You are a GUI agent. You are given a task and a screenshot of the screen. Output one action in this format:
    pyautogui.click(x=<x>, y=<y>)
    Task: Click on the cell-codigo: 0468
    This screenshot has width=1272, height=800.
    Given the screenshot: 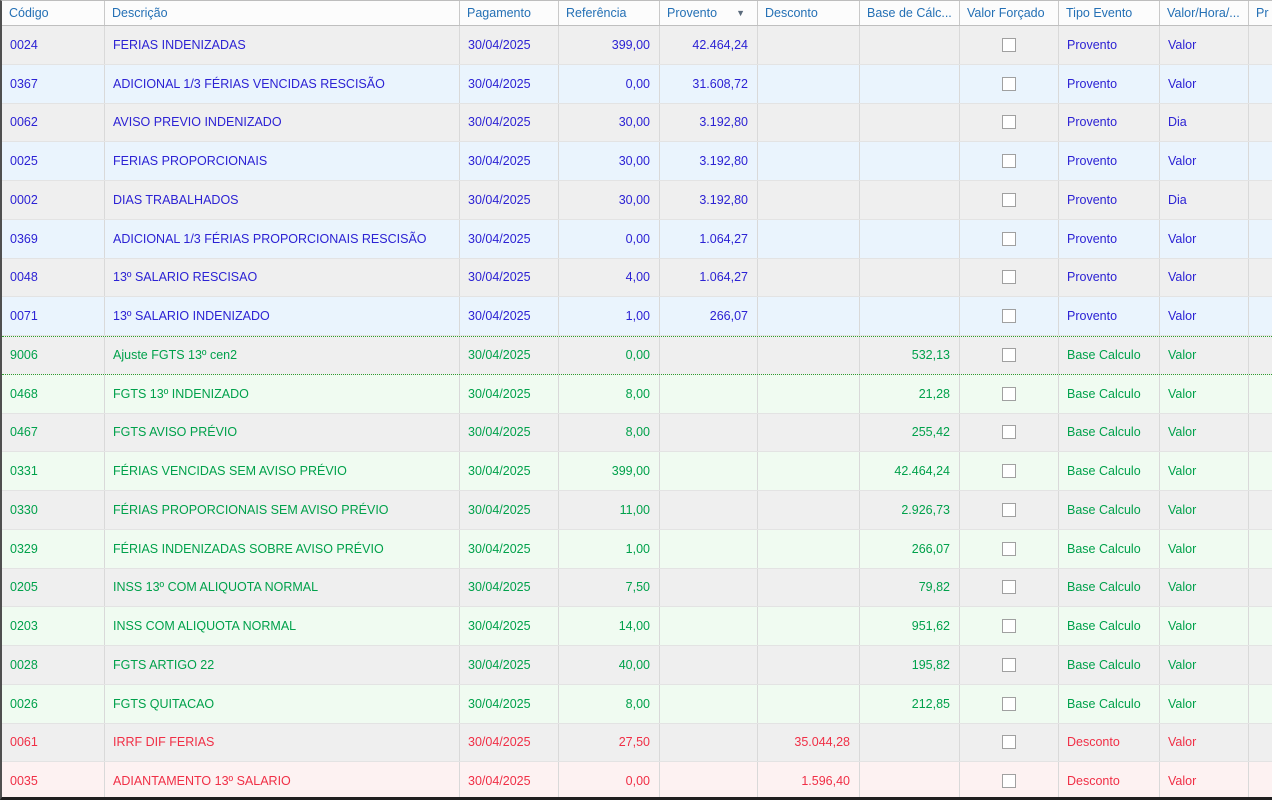 What is the action you would take?
    pyautogui.click(x=53, y=393)
    